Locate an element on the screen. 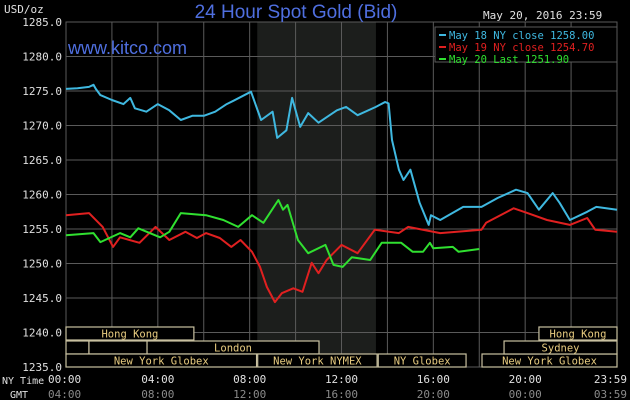 This screenshot has width=630, height=400. y-tick-label: 1285.0 is located at coordinates (42, 22).